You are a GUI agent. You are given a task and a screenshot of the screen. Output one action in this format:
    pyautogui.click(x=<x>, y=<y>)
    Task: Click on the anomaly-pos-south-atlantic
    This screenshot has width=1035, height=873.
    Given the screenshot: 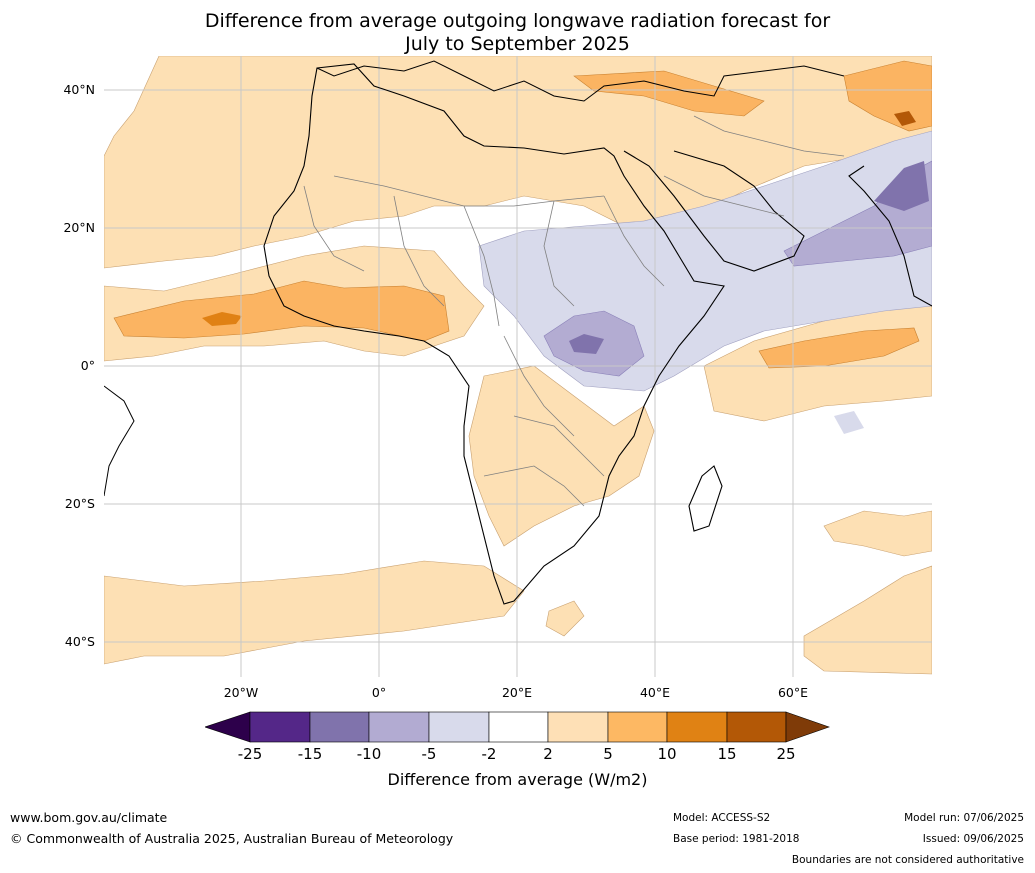 What is the action you would take?
    pyautogui.click(x=314, y=612)
    